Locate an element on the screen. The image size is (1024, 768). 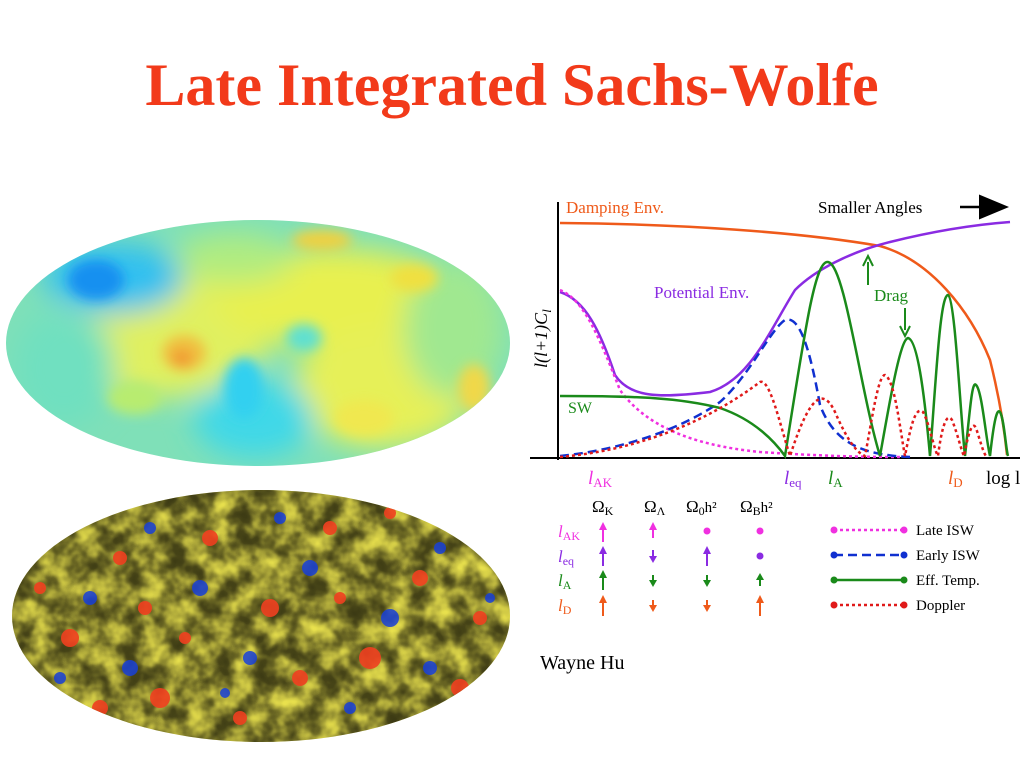
early-isw-curve is located at coordinates (735, 388).